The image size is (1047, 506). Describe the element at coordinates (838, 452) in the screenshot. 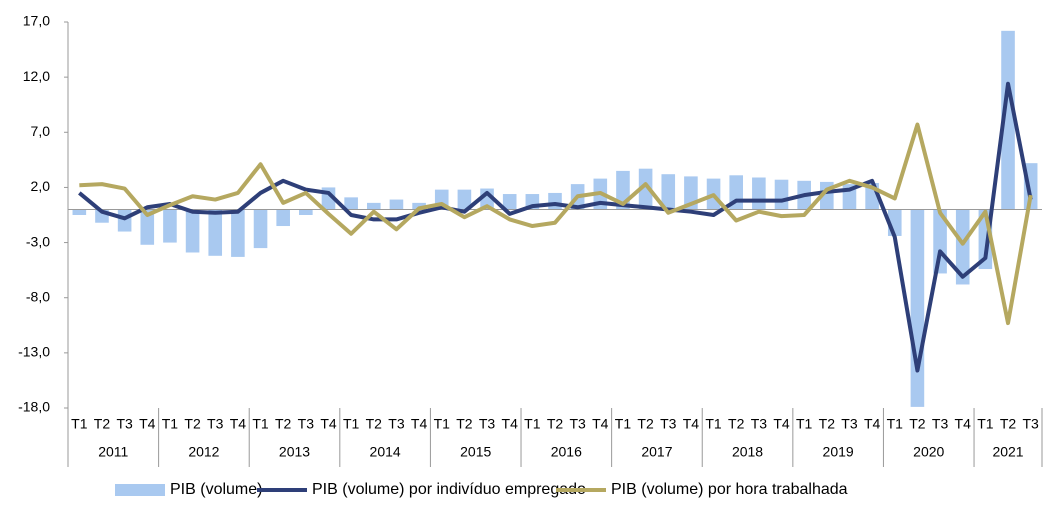

I see `group-label: 2019` at that location.